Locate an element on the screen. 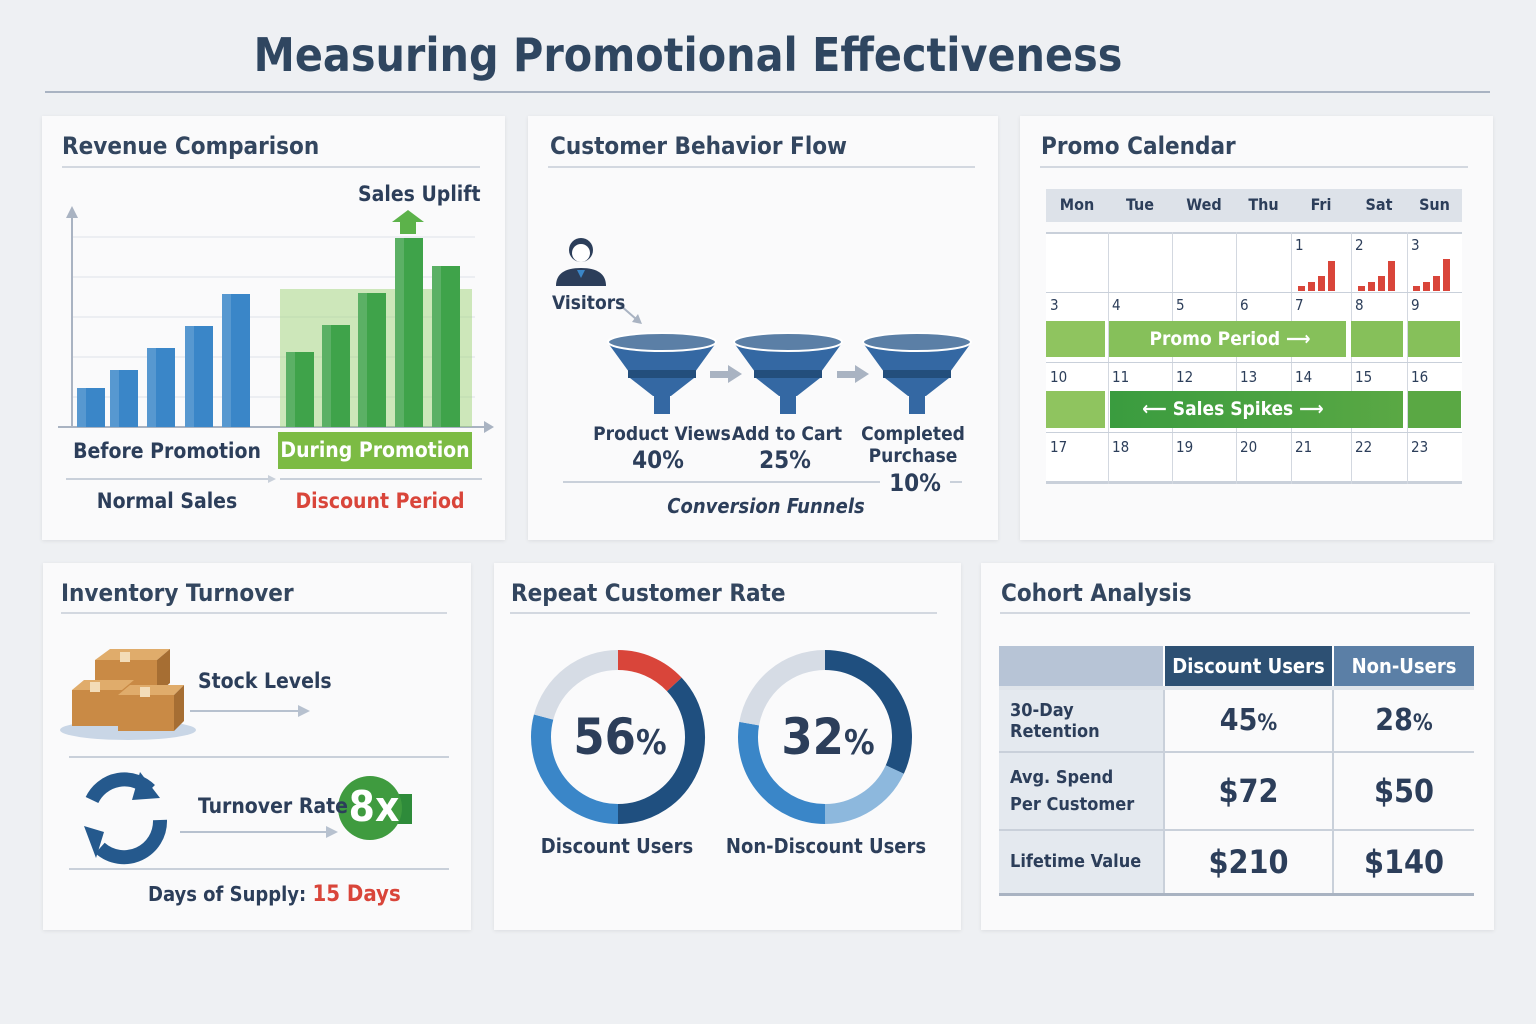  during-promotion-label: During Promotion is located at coordinates (375, 450).